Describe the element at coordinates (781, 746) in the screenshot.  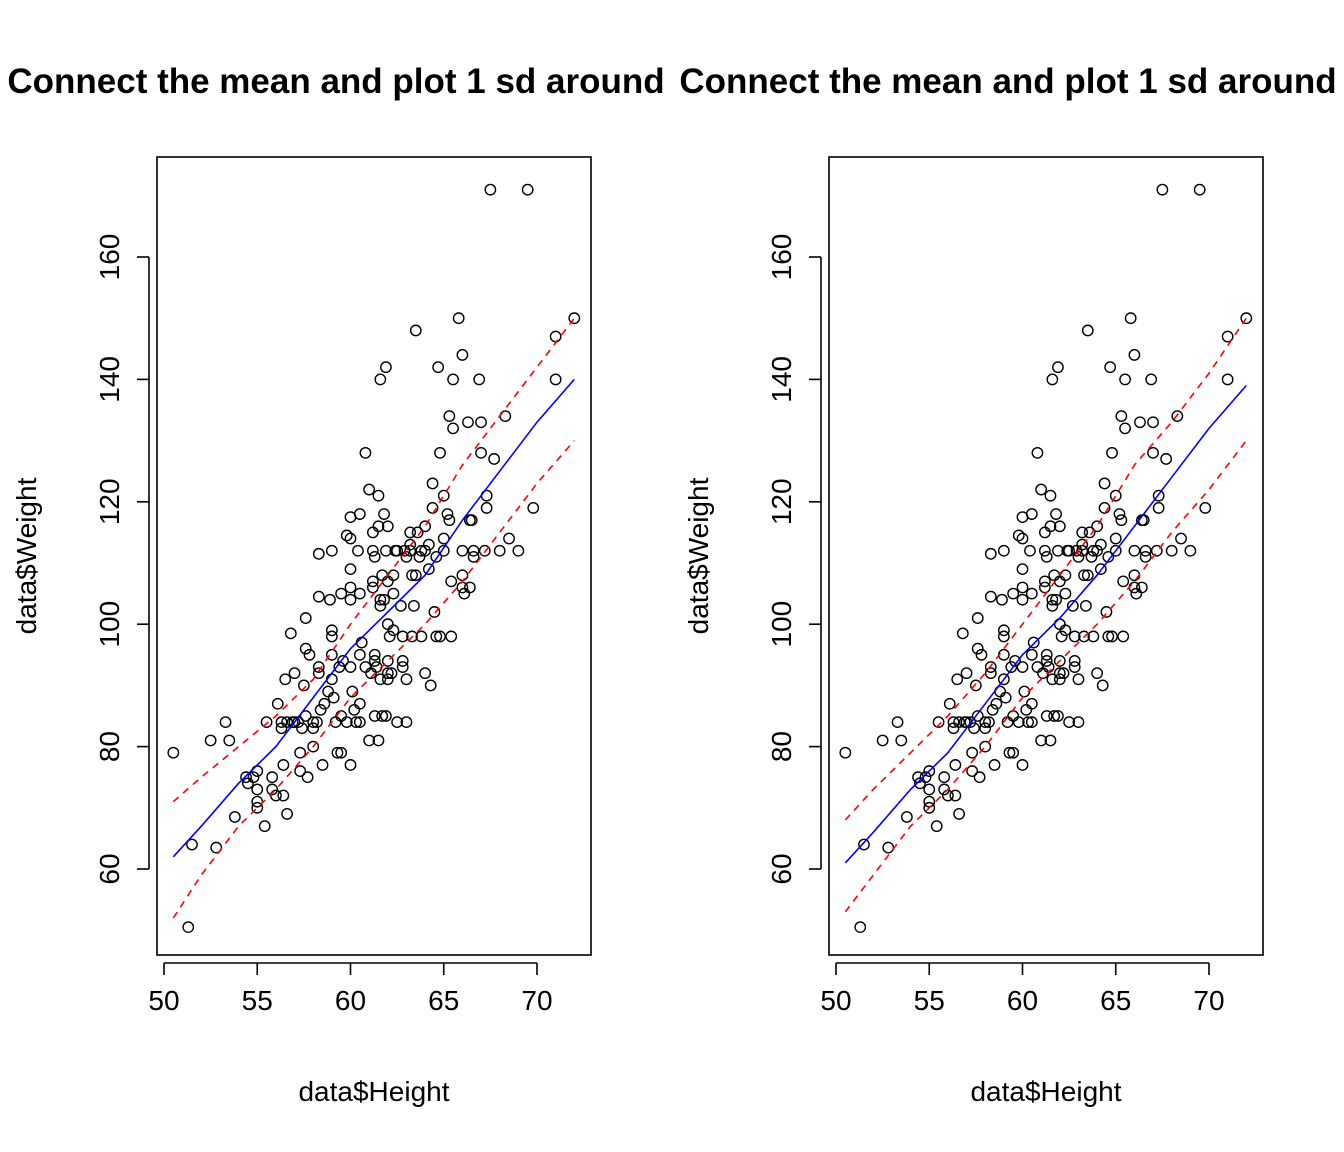
I see `y-tick-label-right: 80` at that location.